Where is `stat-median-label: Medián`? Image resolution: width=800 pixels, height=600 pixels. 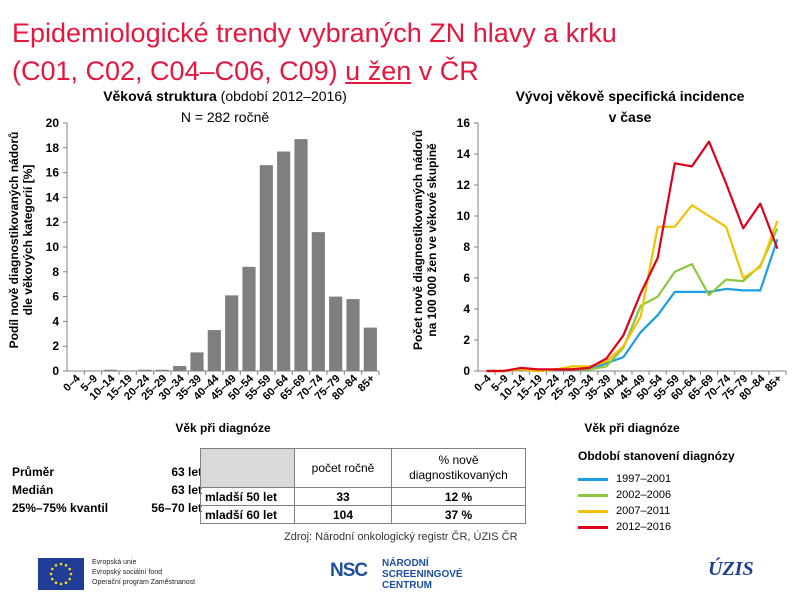 stat-median-label: Medián is located at coordinates (33, 490).